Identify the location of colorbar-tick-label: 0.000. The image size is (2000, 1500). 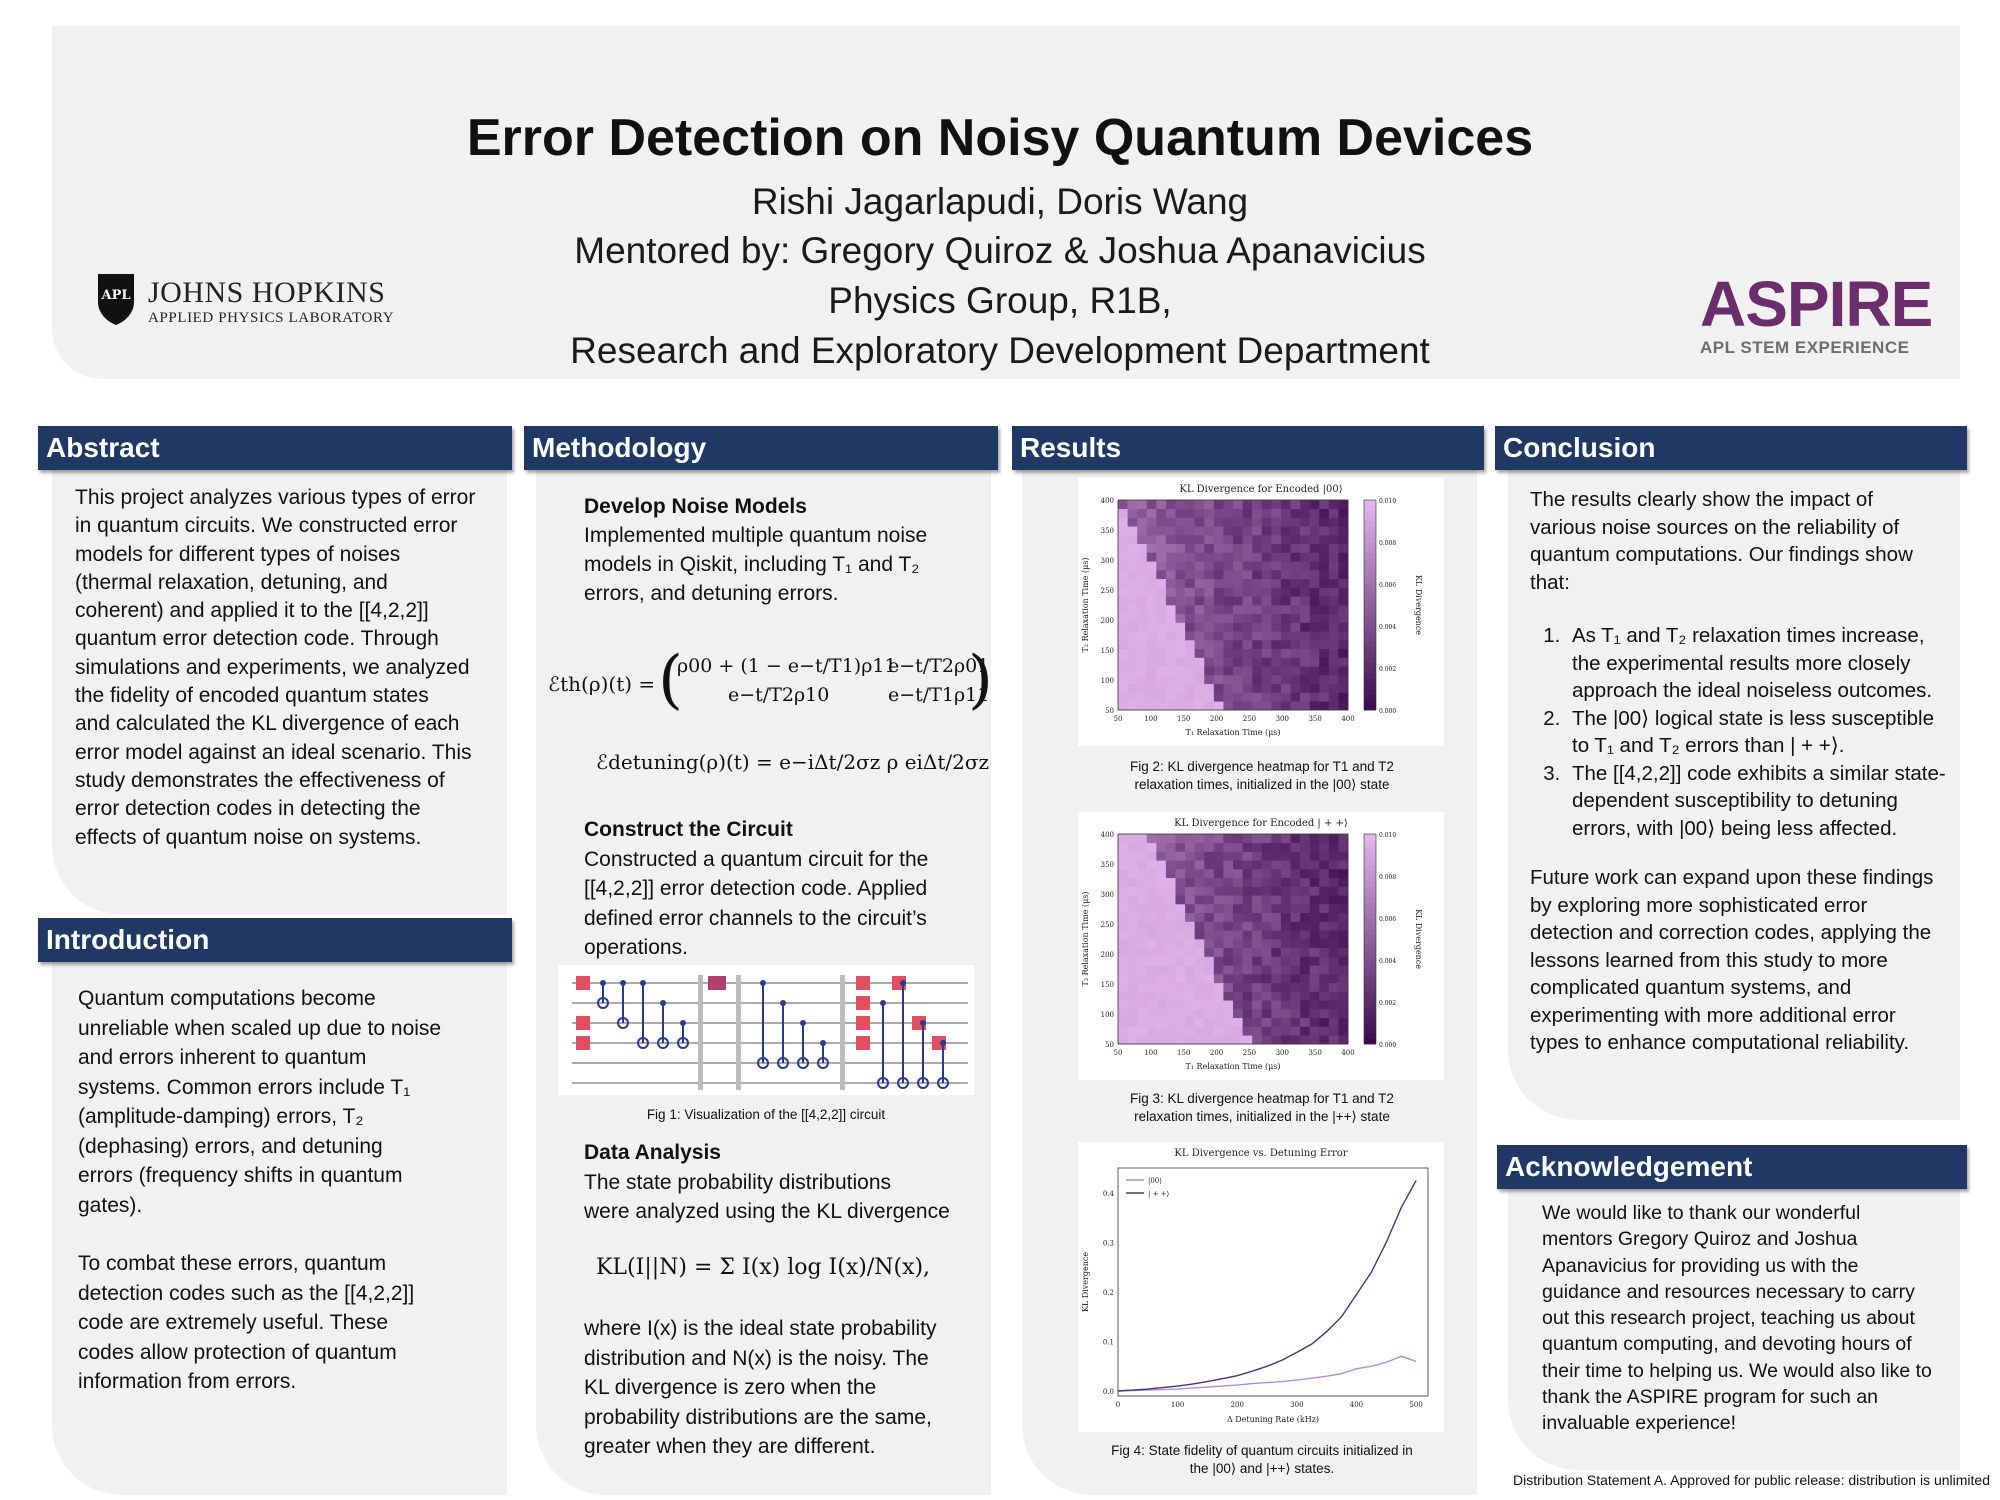
(1387, 1045).